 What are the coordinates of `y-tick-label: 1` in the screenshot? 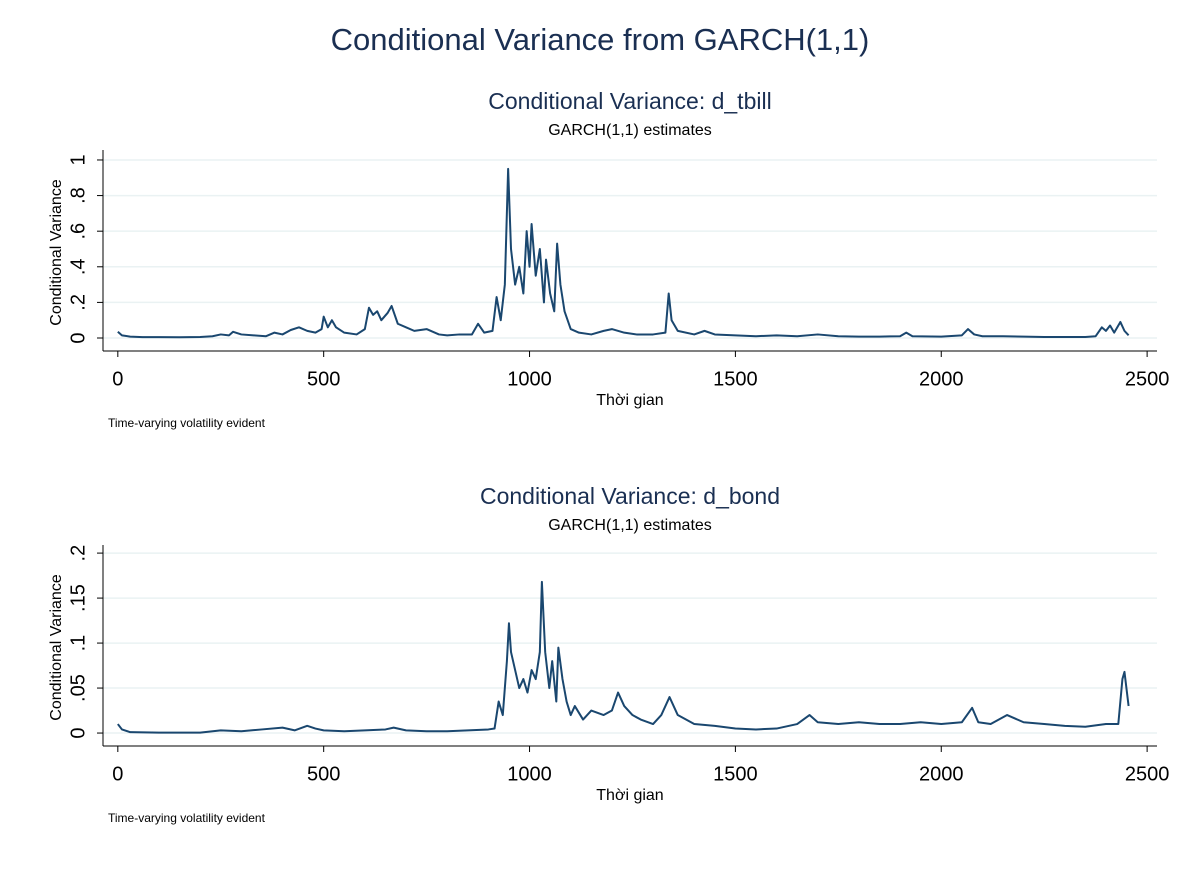 It's located at (78, 159).